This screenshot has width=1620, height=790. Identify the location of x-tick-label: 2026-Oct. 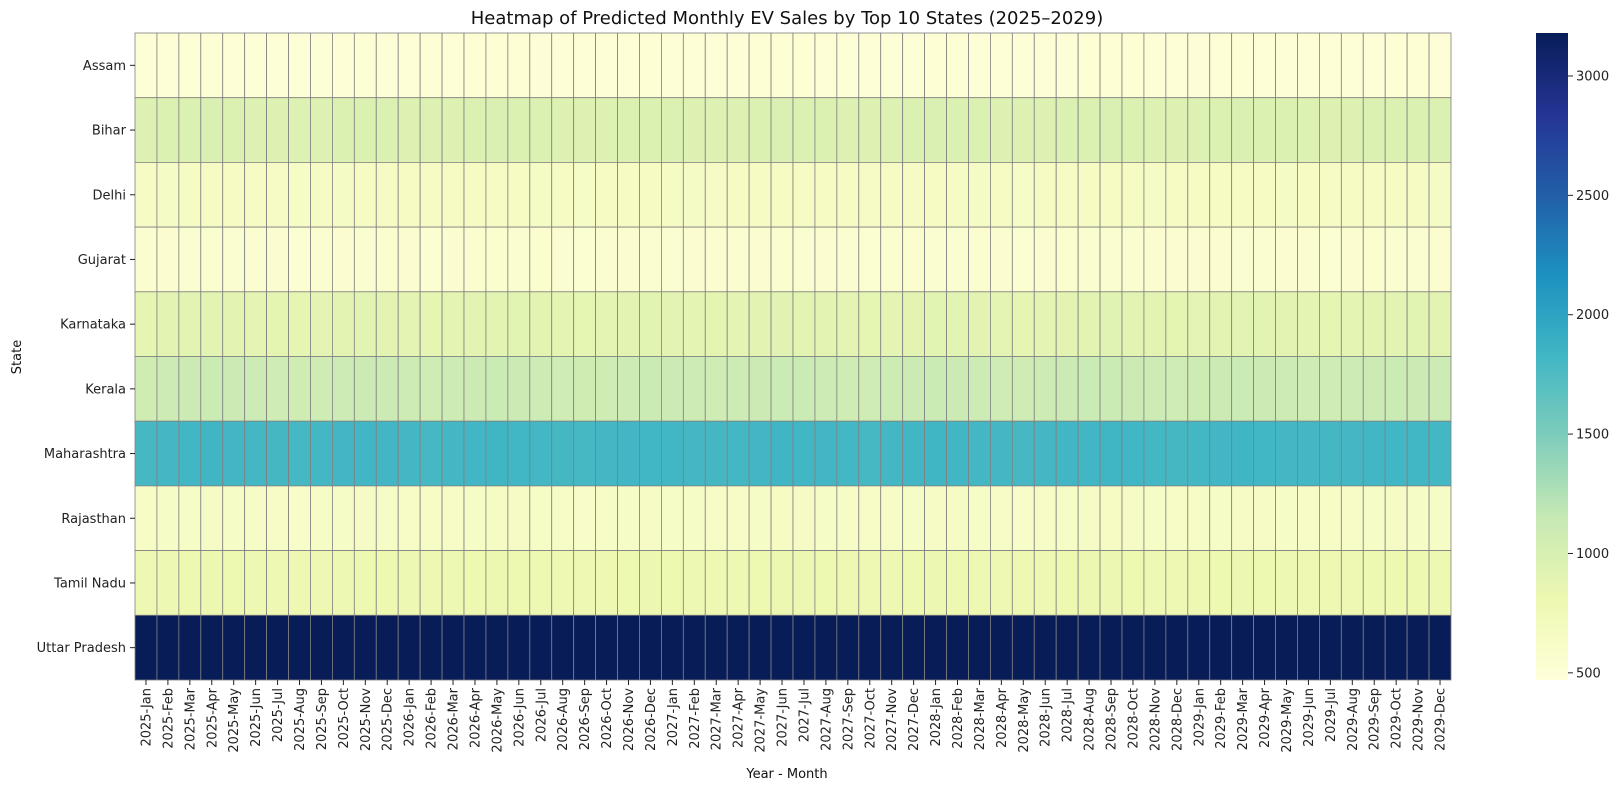
(607, 718).